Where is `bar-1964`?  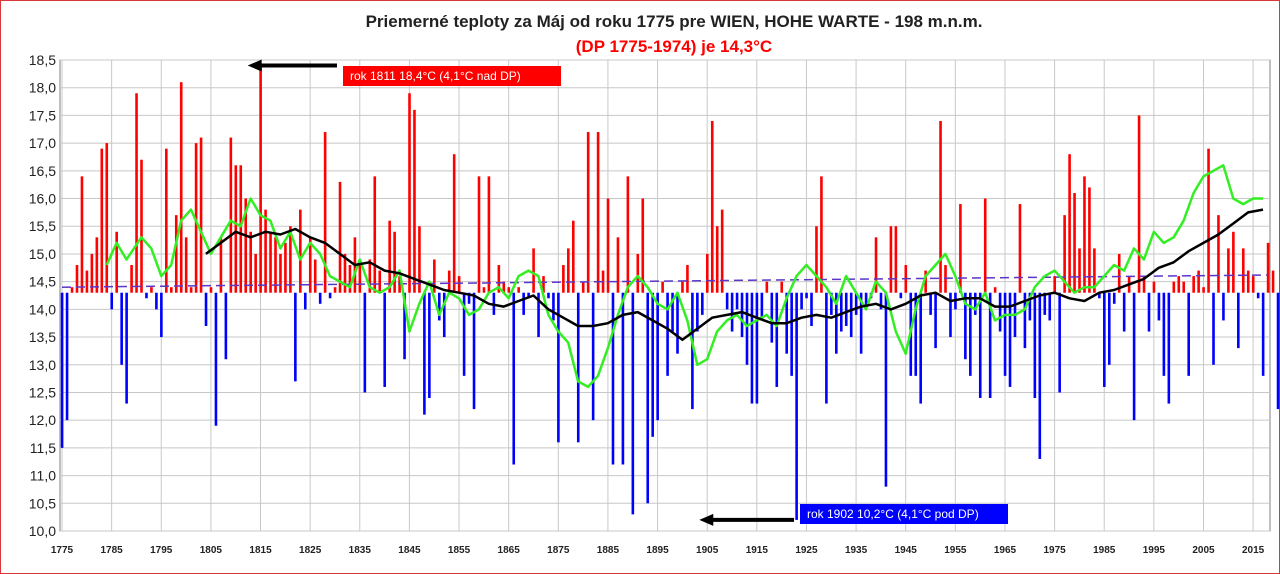
bar-1964 is located at coordinates (1000, 312).